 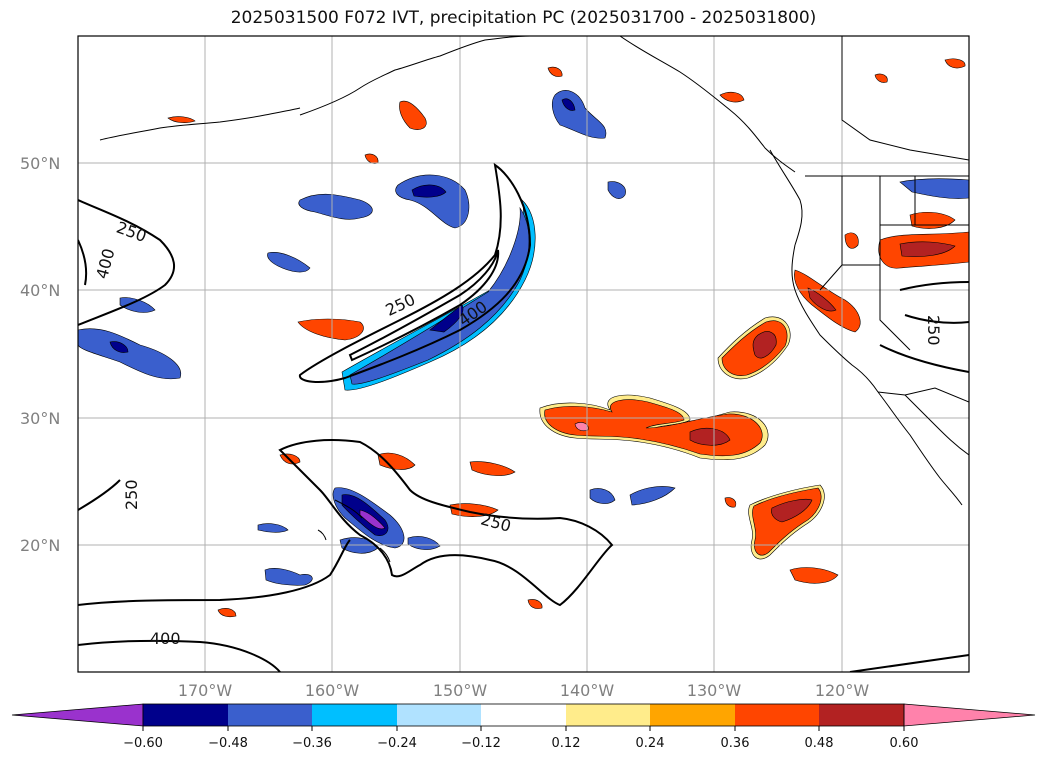 What do you see at coordinates (710, 436) in the screenshot?
I see `pos-area-subtropical-core` at bounding box center [710, 436].